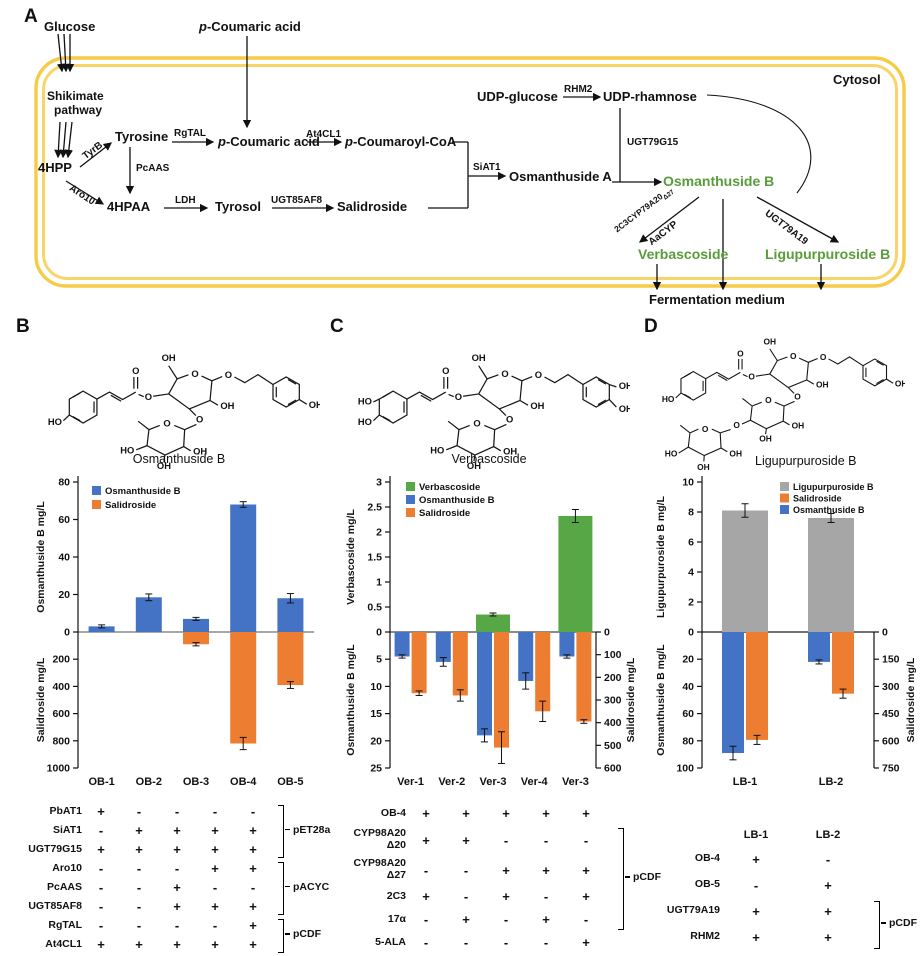  I want to click on table-row: UGT85AF8 - - + + +, so click(172, 906).